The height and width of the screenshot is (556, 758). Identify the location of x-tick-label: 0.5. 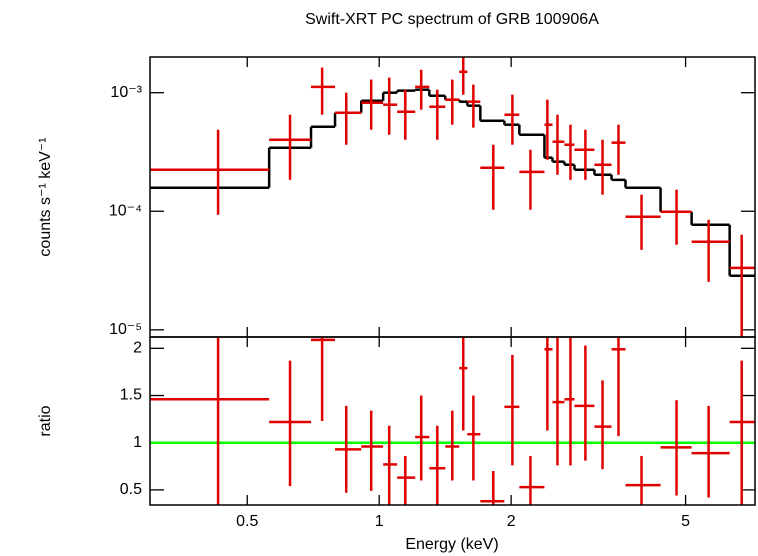
(247, 521).